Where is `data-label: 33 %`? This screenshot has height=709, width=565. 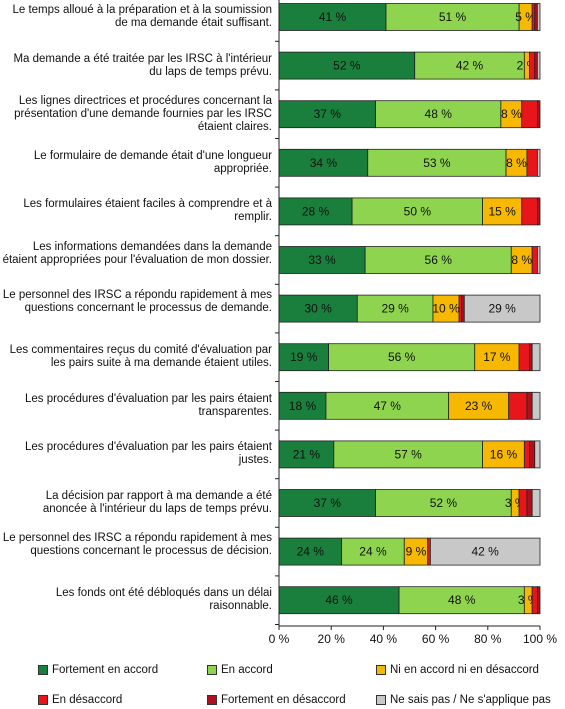 data-label: 33 % is located at coordinates (322, 260).